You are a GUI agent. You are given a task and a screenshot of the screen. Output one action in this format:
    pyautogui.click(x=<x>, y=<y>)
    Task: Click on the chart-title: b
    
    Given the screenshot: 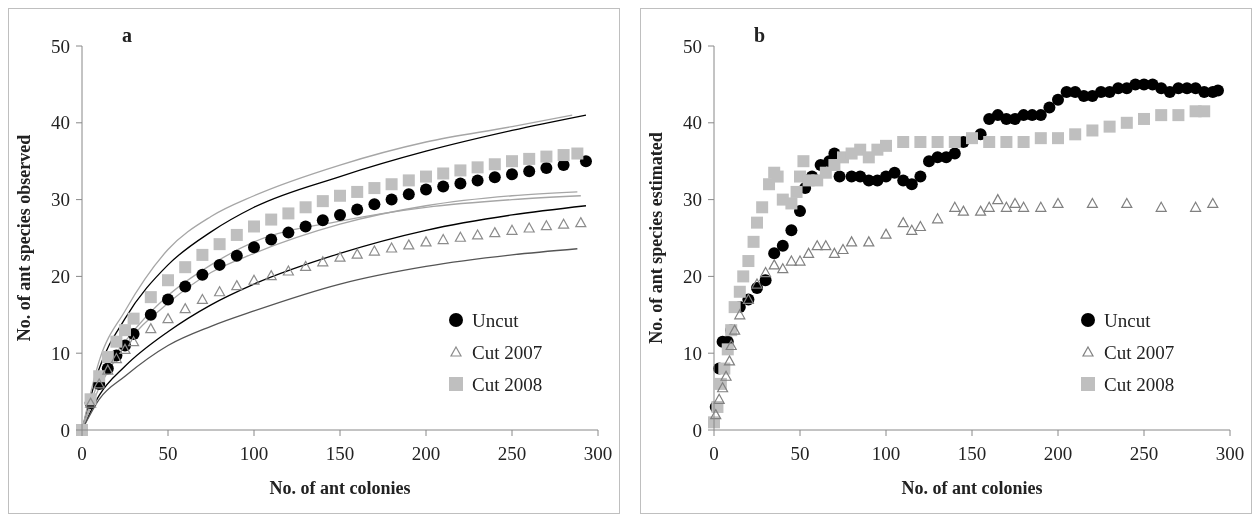 What is the action you would take?
    pyautogui.click(x=760, y=35)
    